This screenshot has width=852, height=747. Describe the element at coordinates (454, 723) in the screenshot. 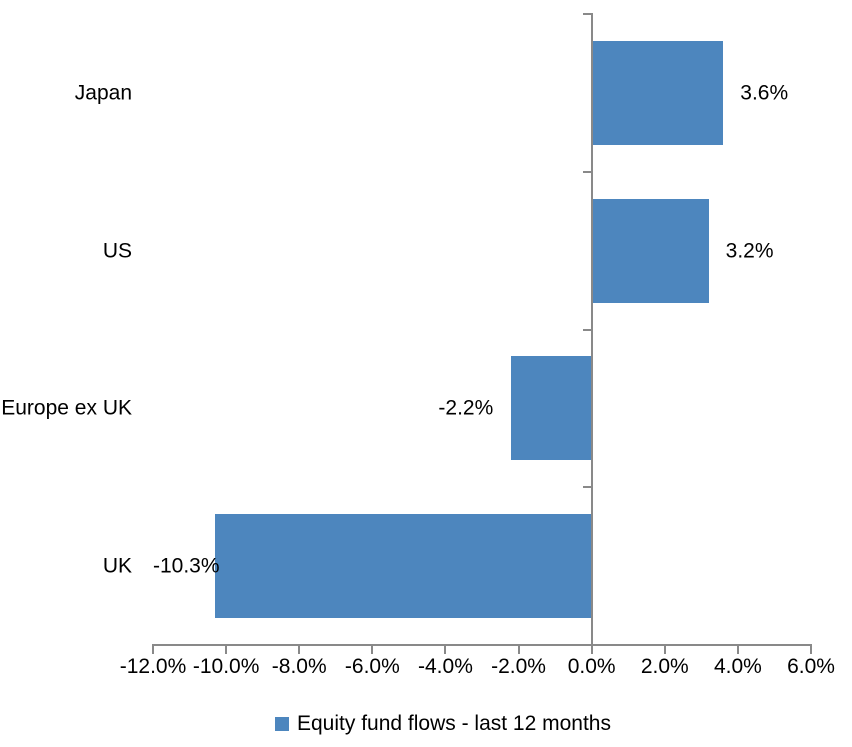

I see `legend-label: Equity fund flows - last 12 months` at that location.